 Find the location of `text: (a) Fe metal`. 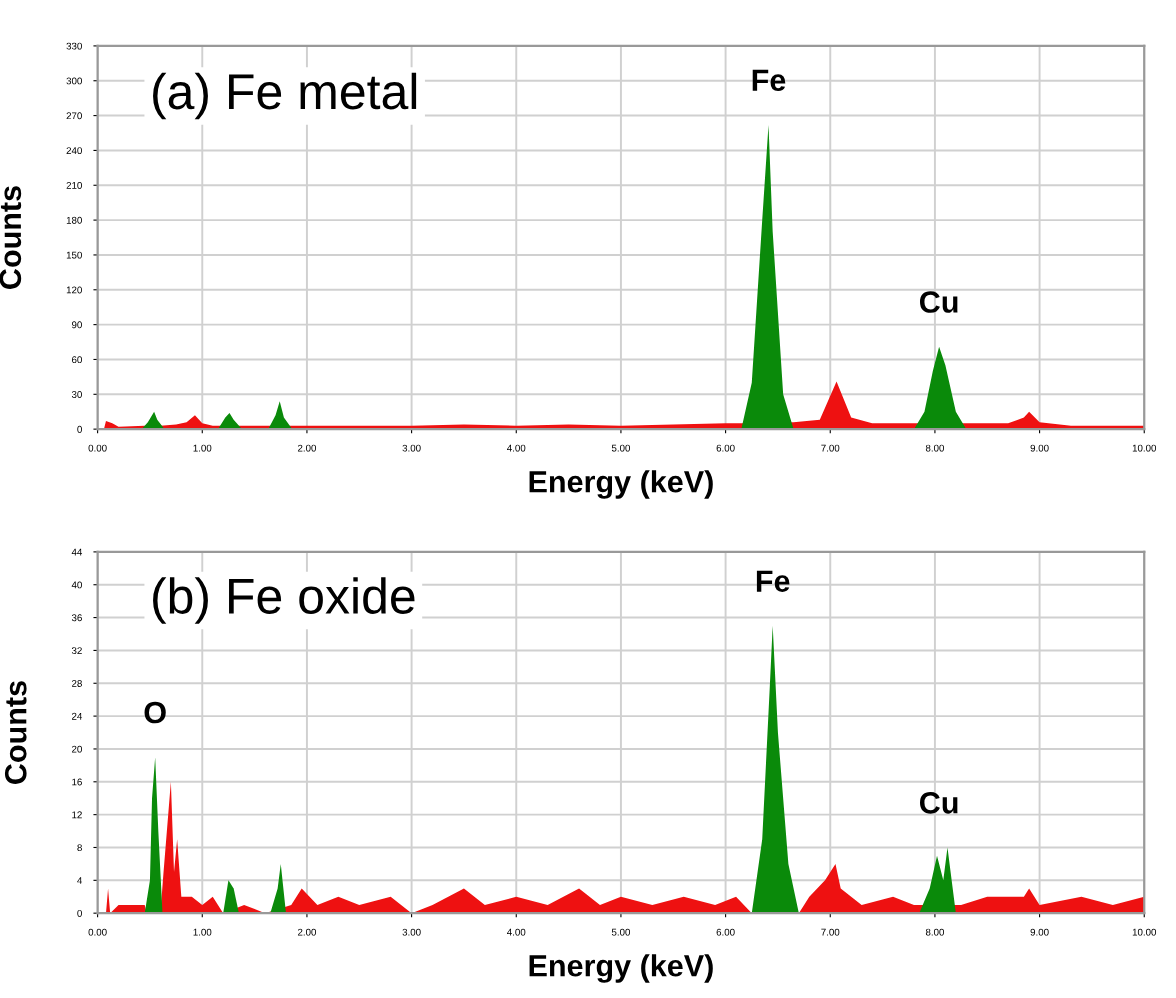

text: (a) Fe metal is located at coordinates (285, 96).